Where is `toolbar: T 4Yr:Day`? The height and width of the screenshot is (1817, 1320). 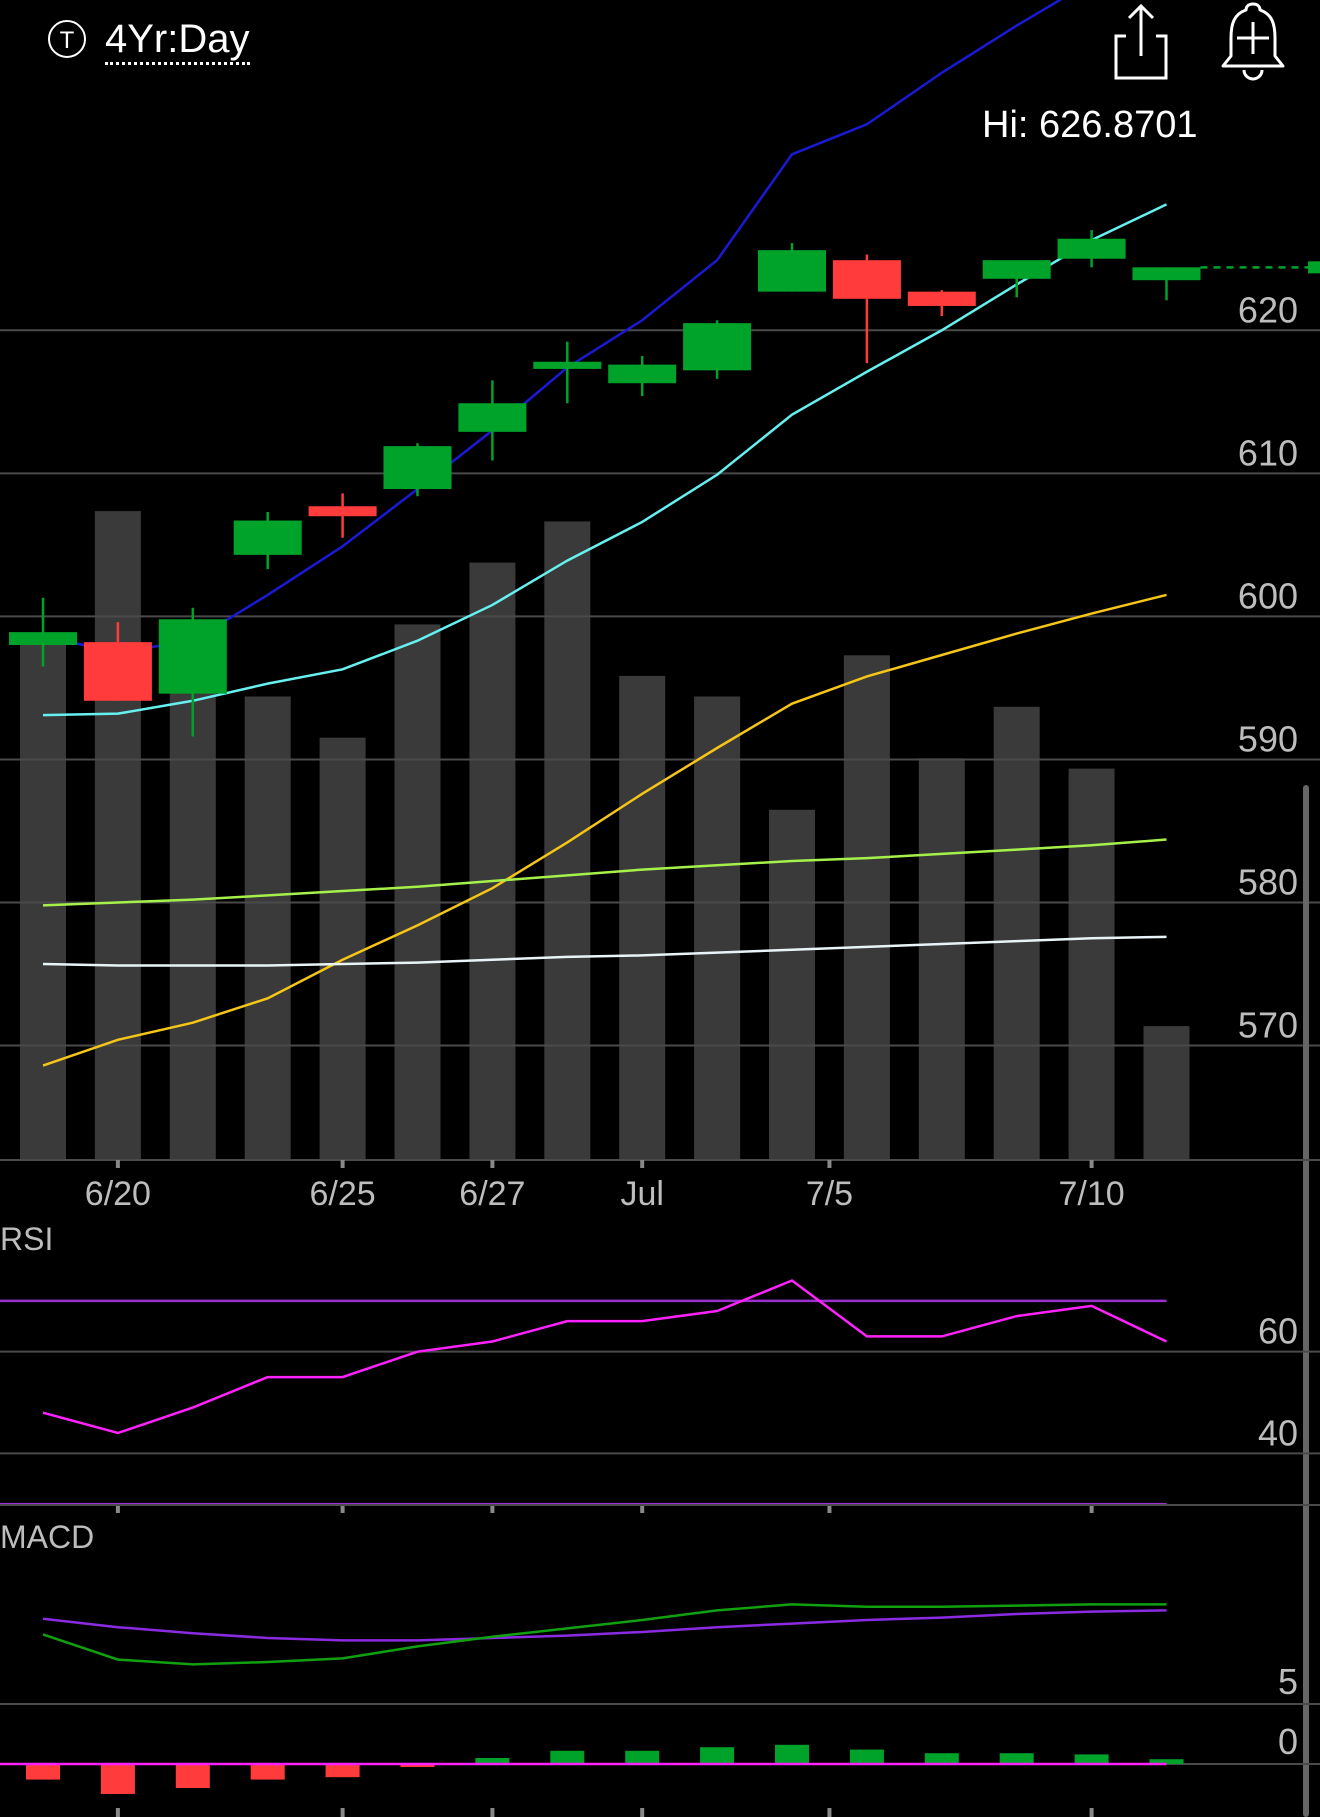 toolbar: T 4Yr:Day is located at coordinates (660, 45).